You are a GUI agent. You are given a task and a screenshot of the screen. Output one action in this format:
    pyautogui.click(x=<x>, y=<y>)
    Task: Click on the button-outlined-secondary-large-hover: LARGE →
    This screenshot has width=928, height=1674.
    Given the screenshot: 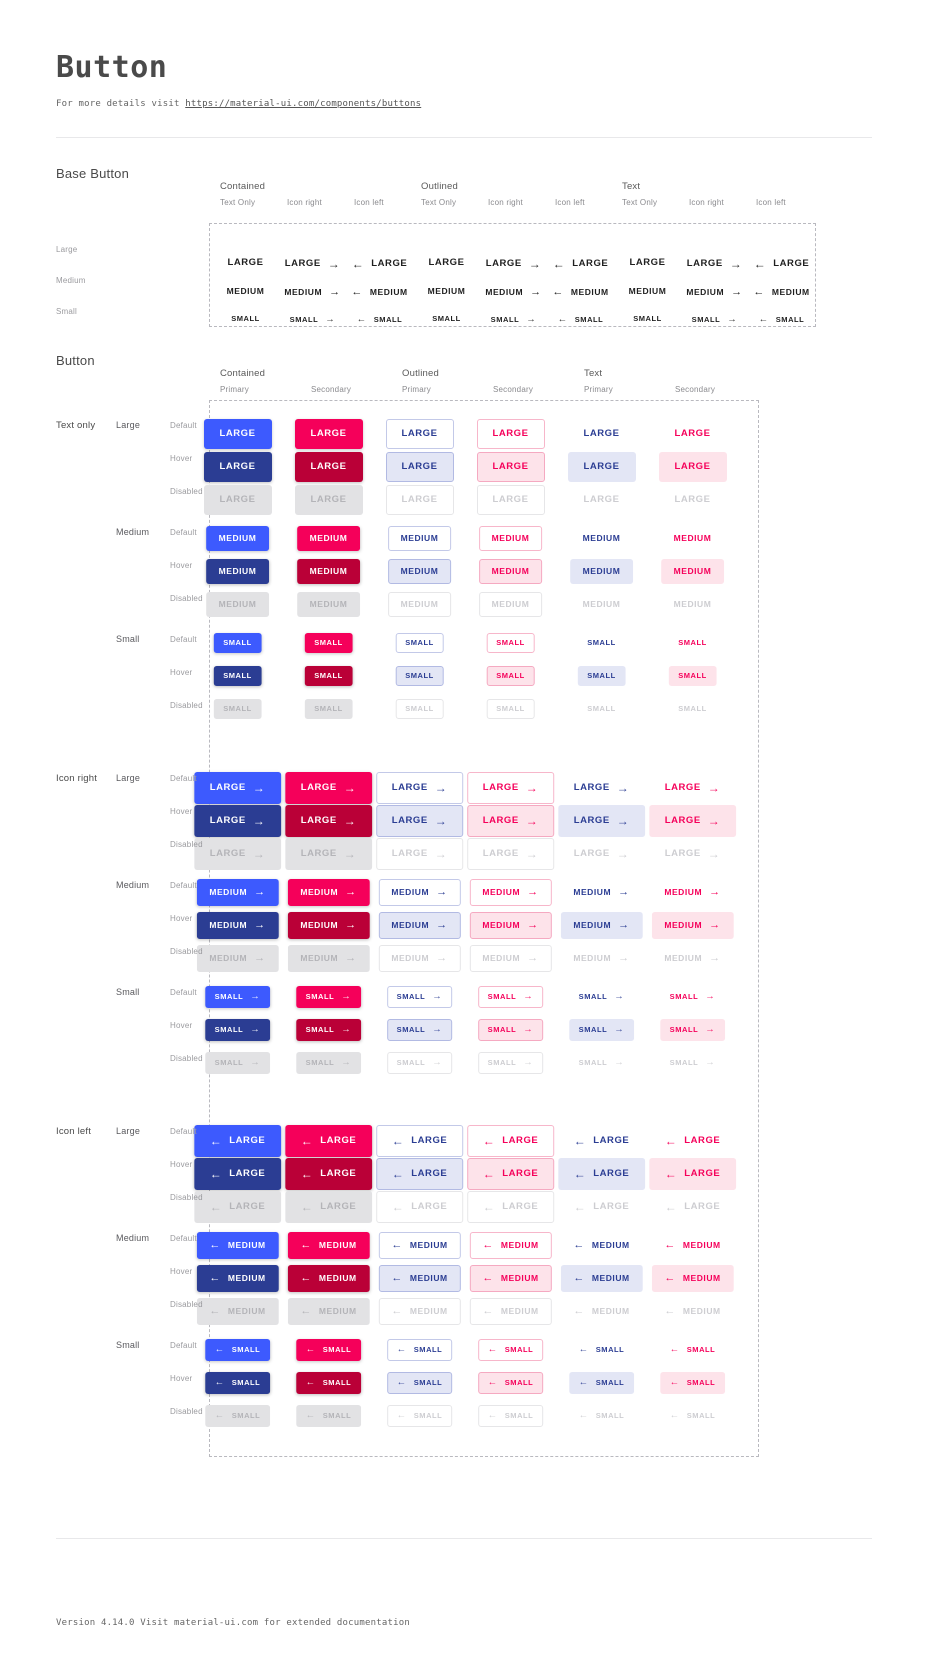 What is the action you would take?
    pyautogui.click(x=510, y=821)
    